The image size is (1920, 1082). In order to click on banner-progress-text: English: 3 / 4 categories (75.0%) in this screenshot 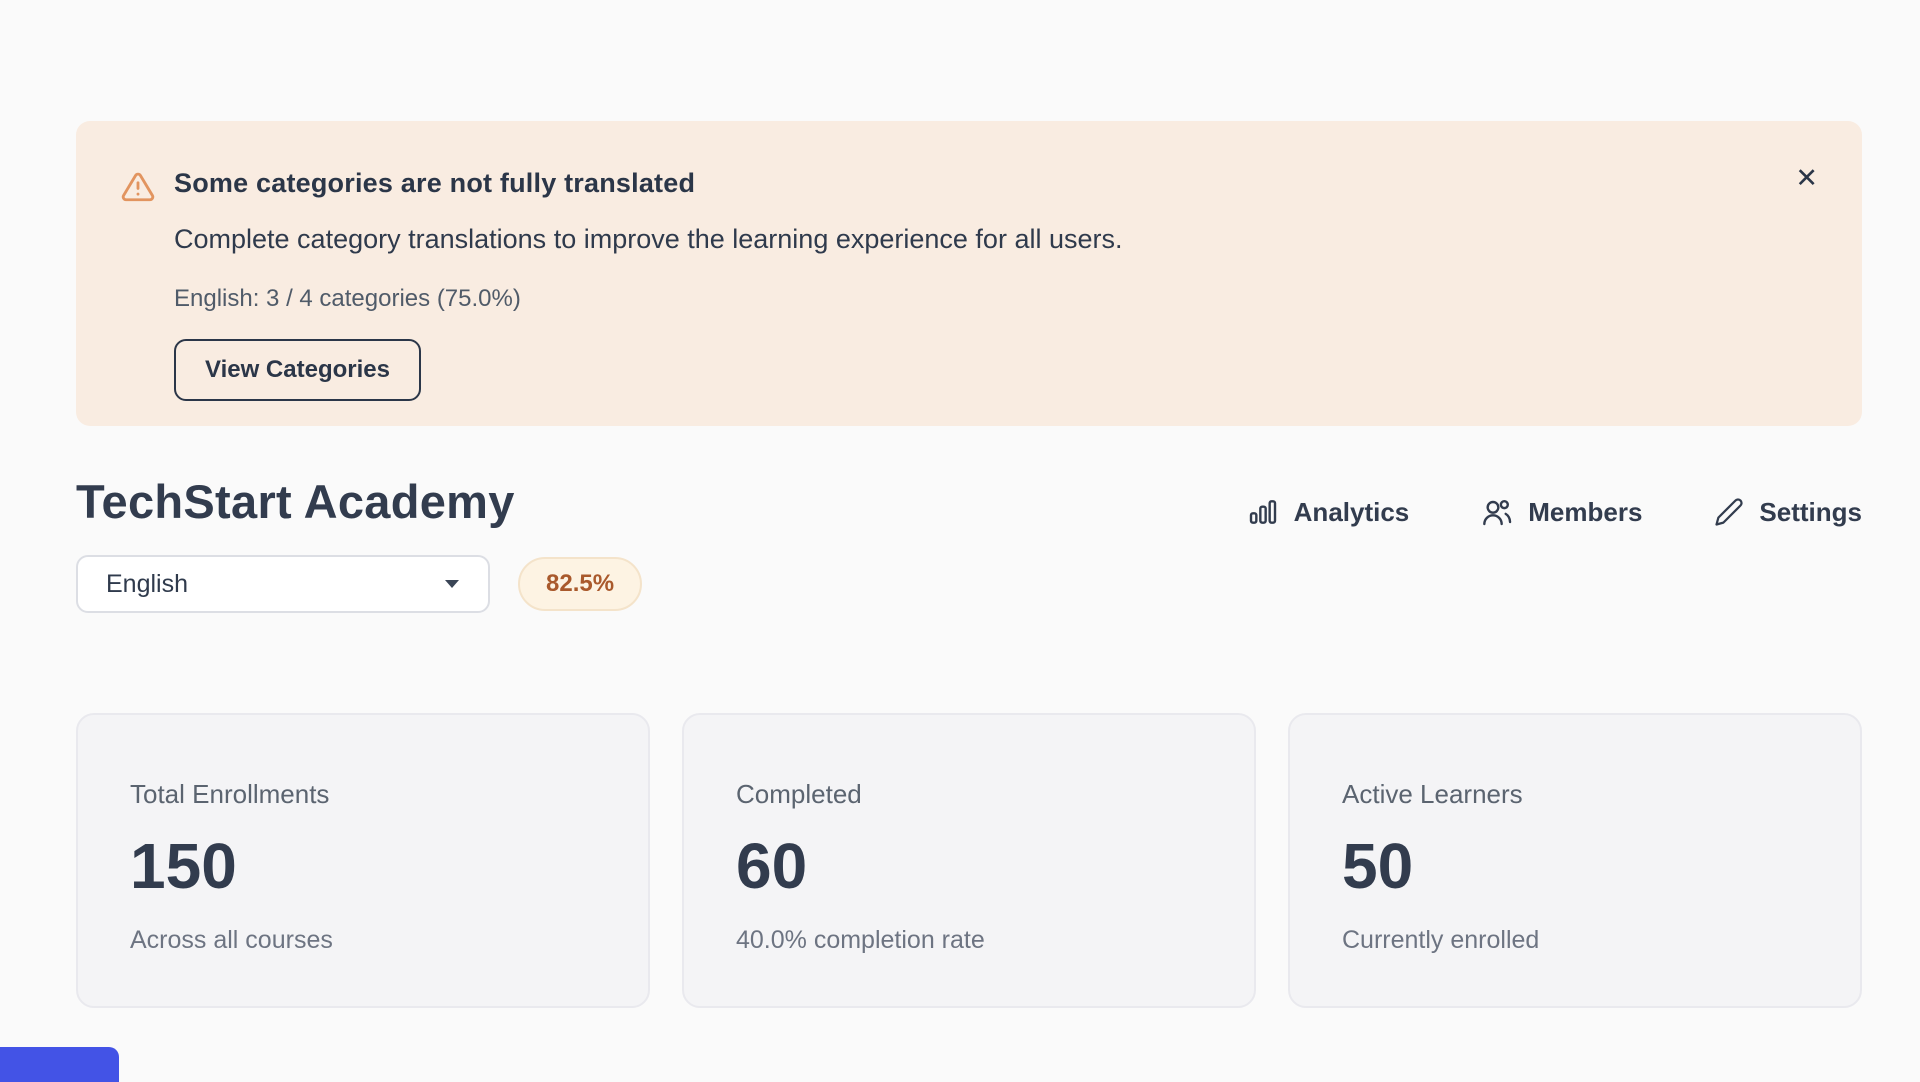, I will do `click(347, 298)`.